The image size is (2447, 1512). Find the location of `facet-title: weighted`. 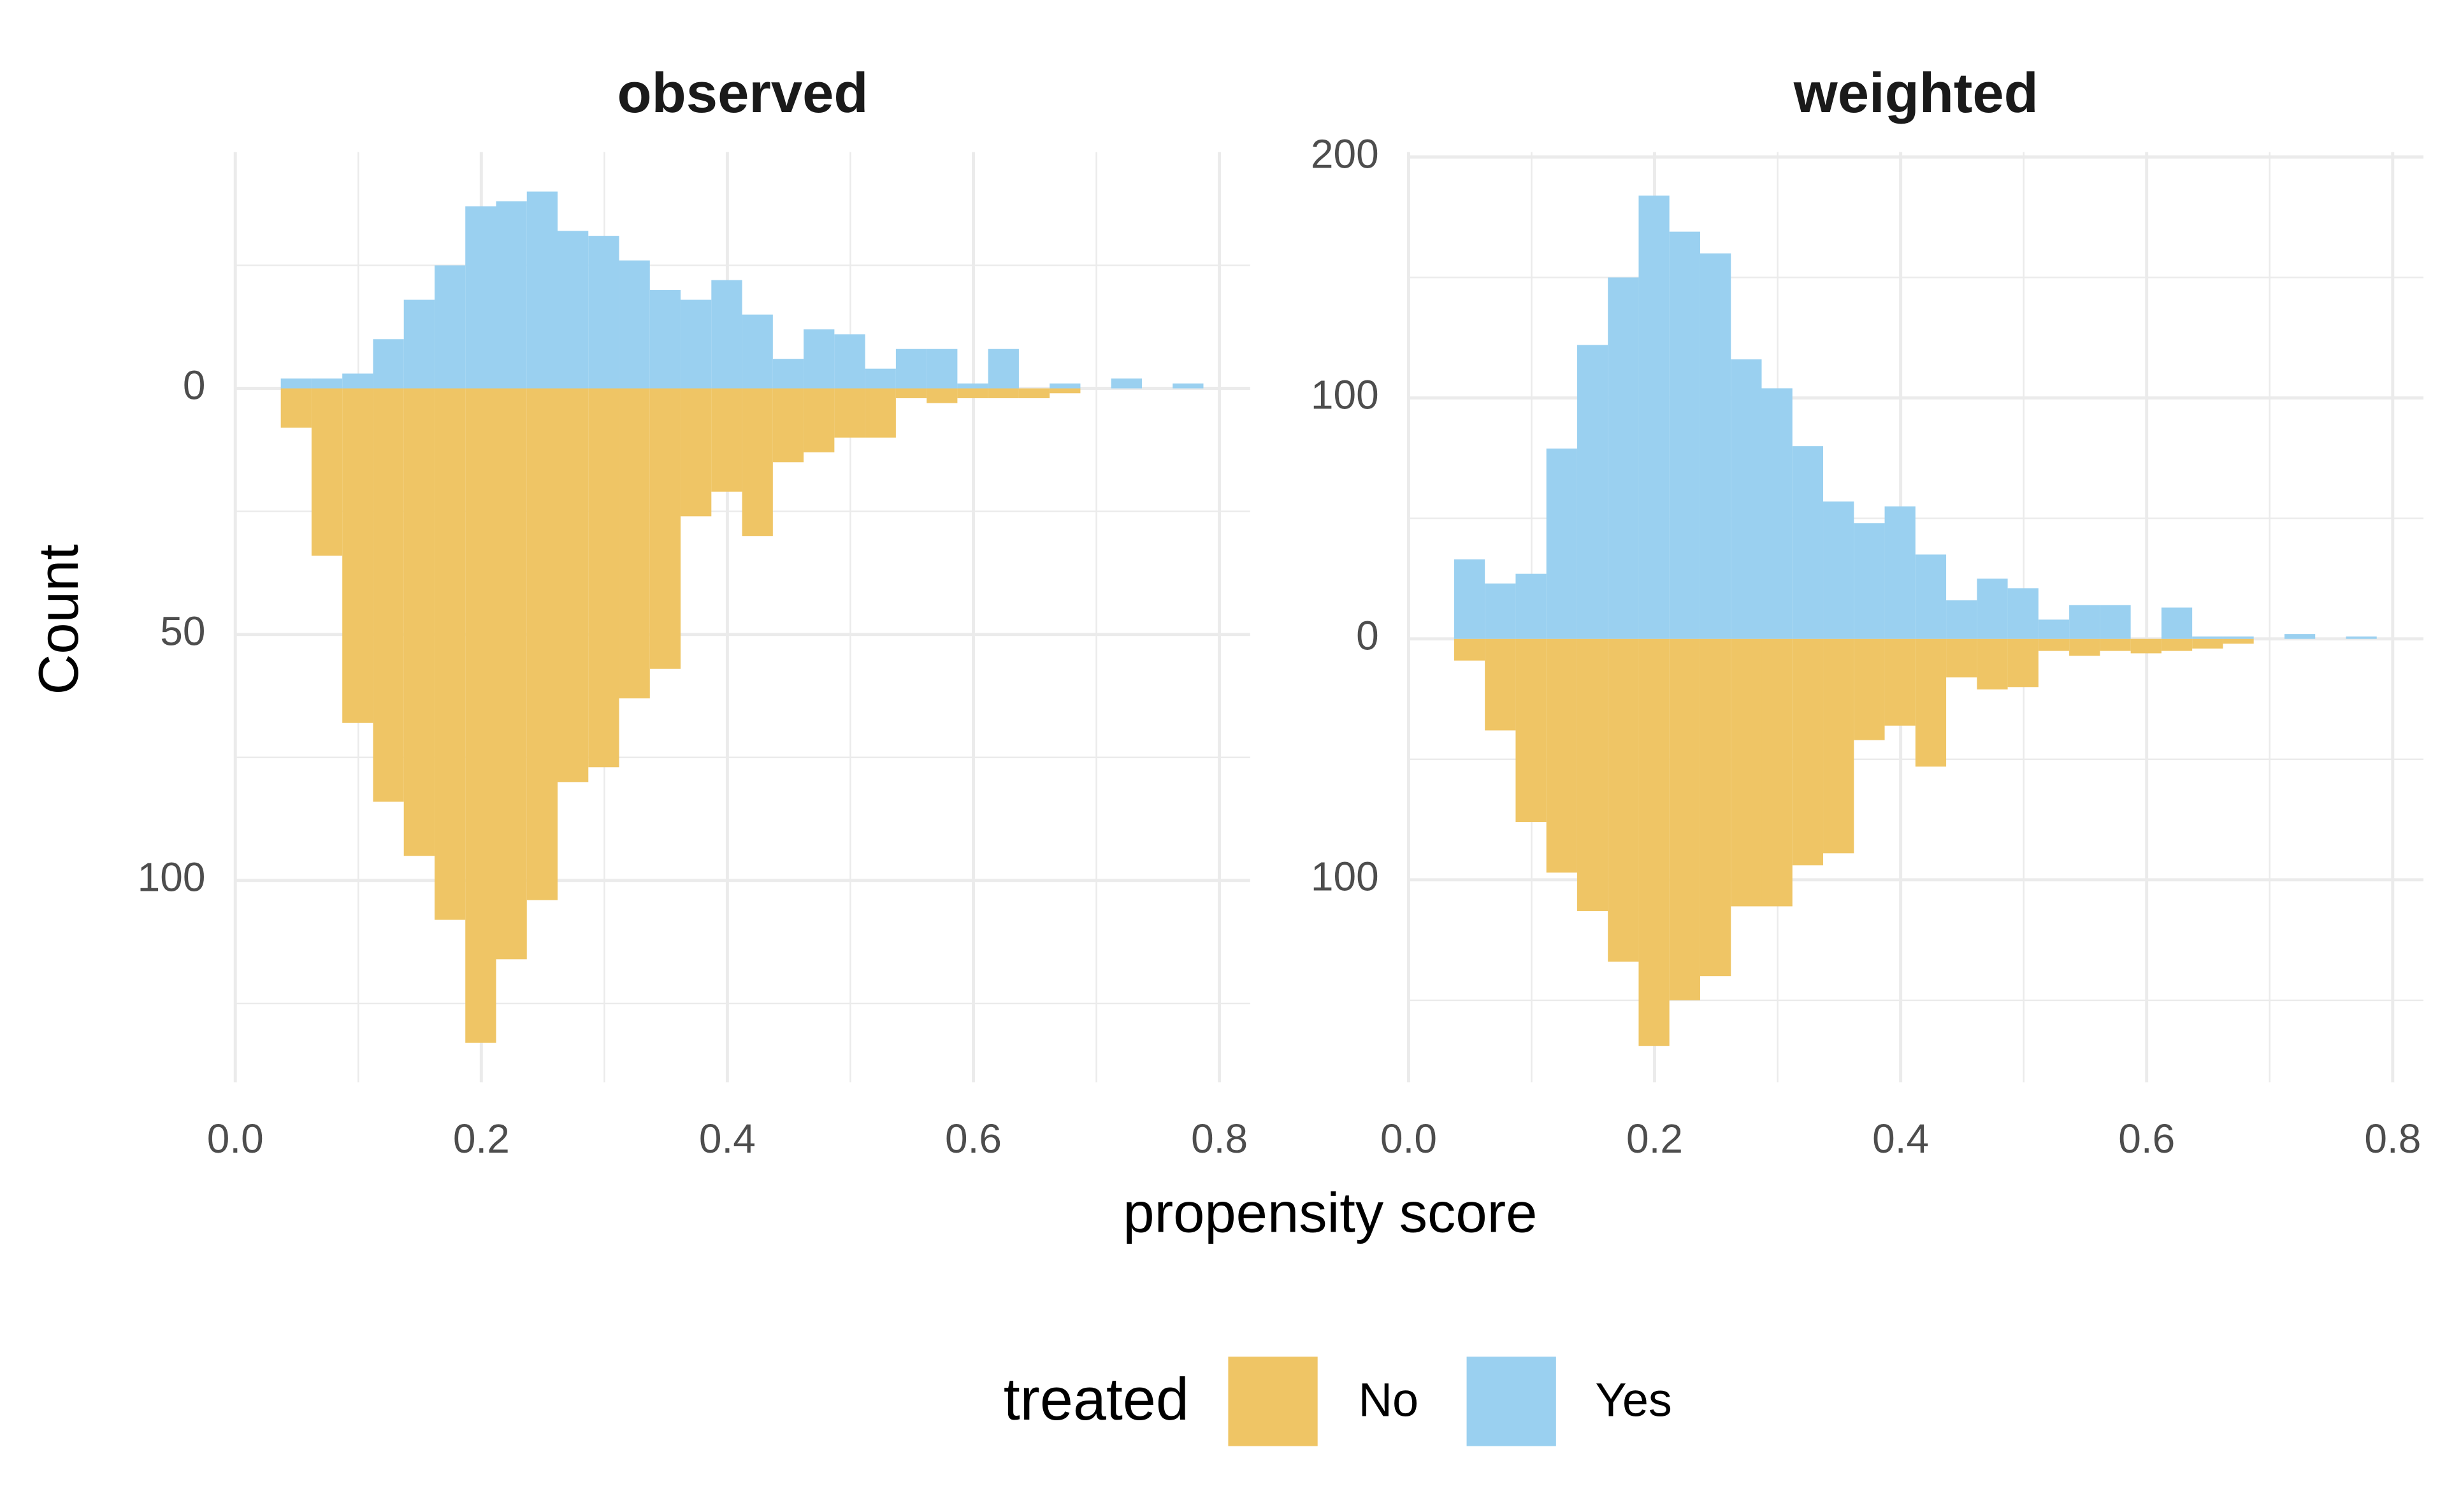

facet-title: weighted is located at coordinates (1916, 92).